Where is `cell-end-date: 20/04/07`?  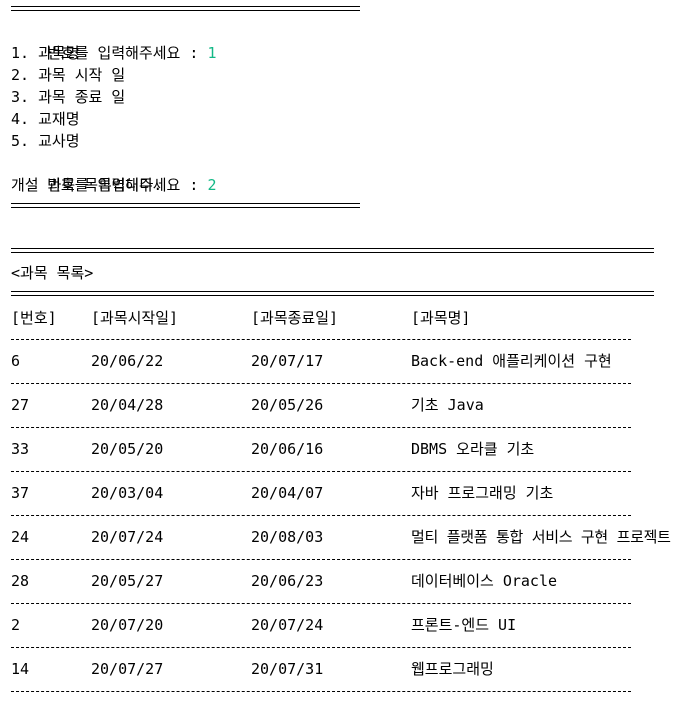 cell-end-date: 20/04/07 is located at coordinates (287, 493).